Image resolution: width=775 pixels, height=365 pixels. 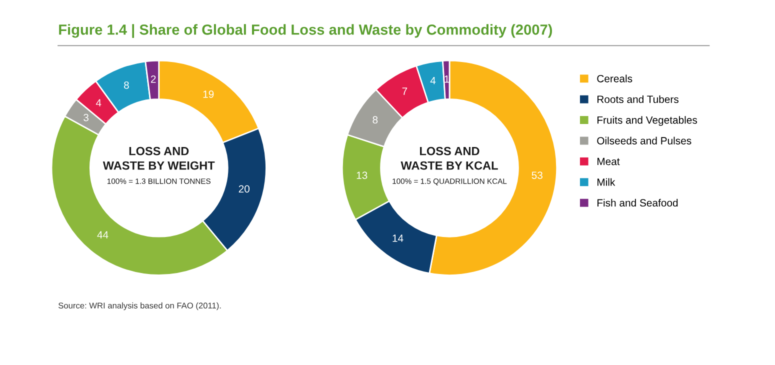 I want to click on data-label: 3, so click(x=86, y=118).